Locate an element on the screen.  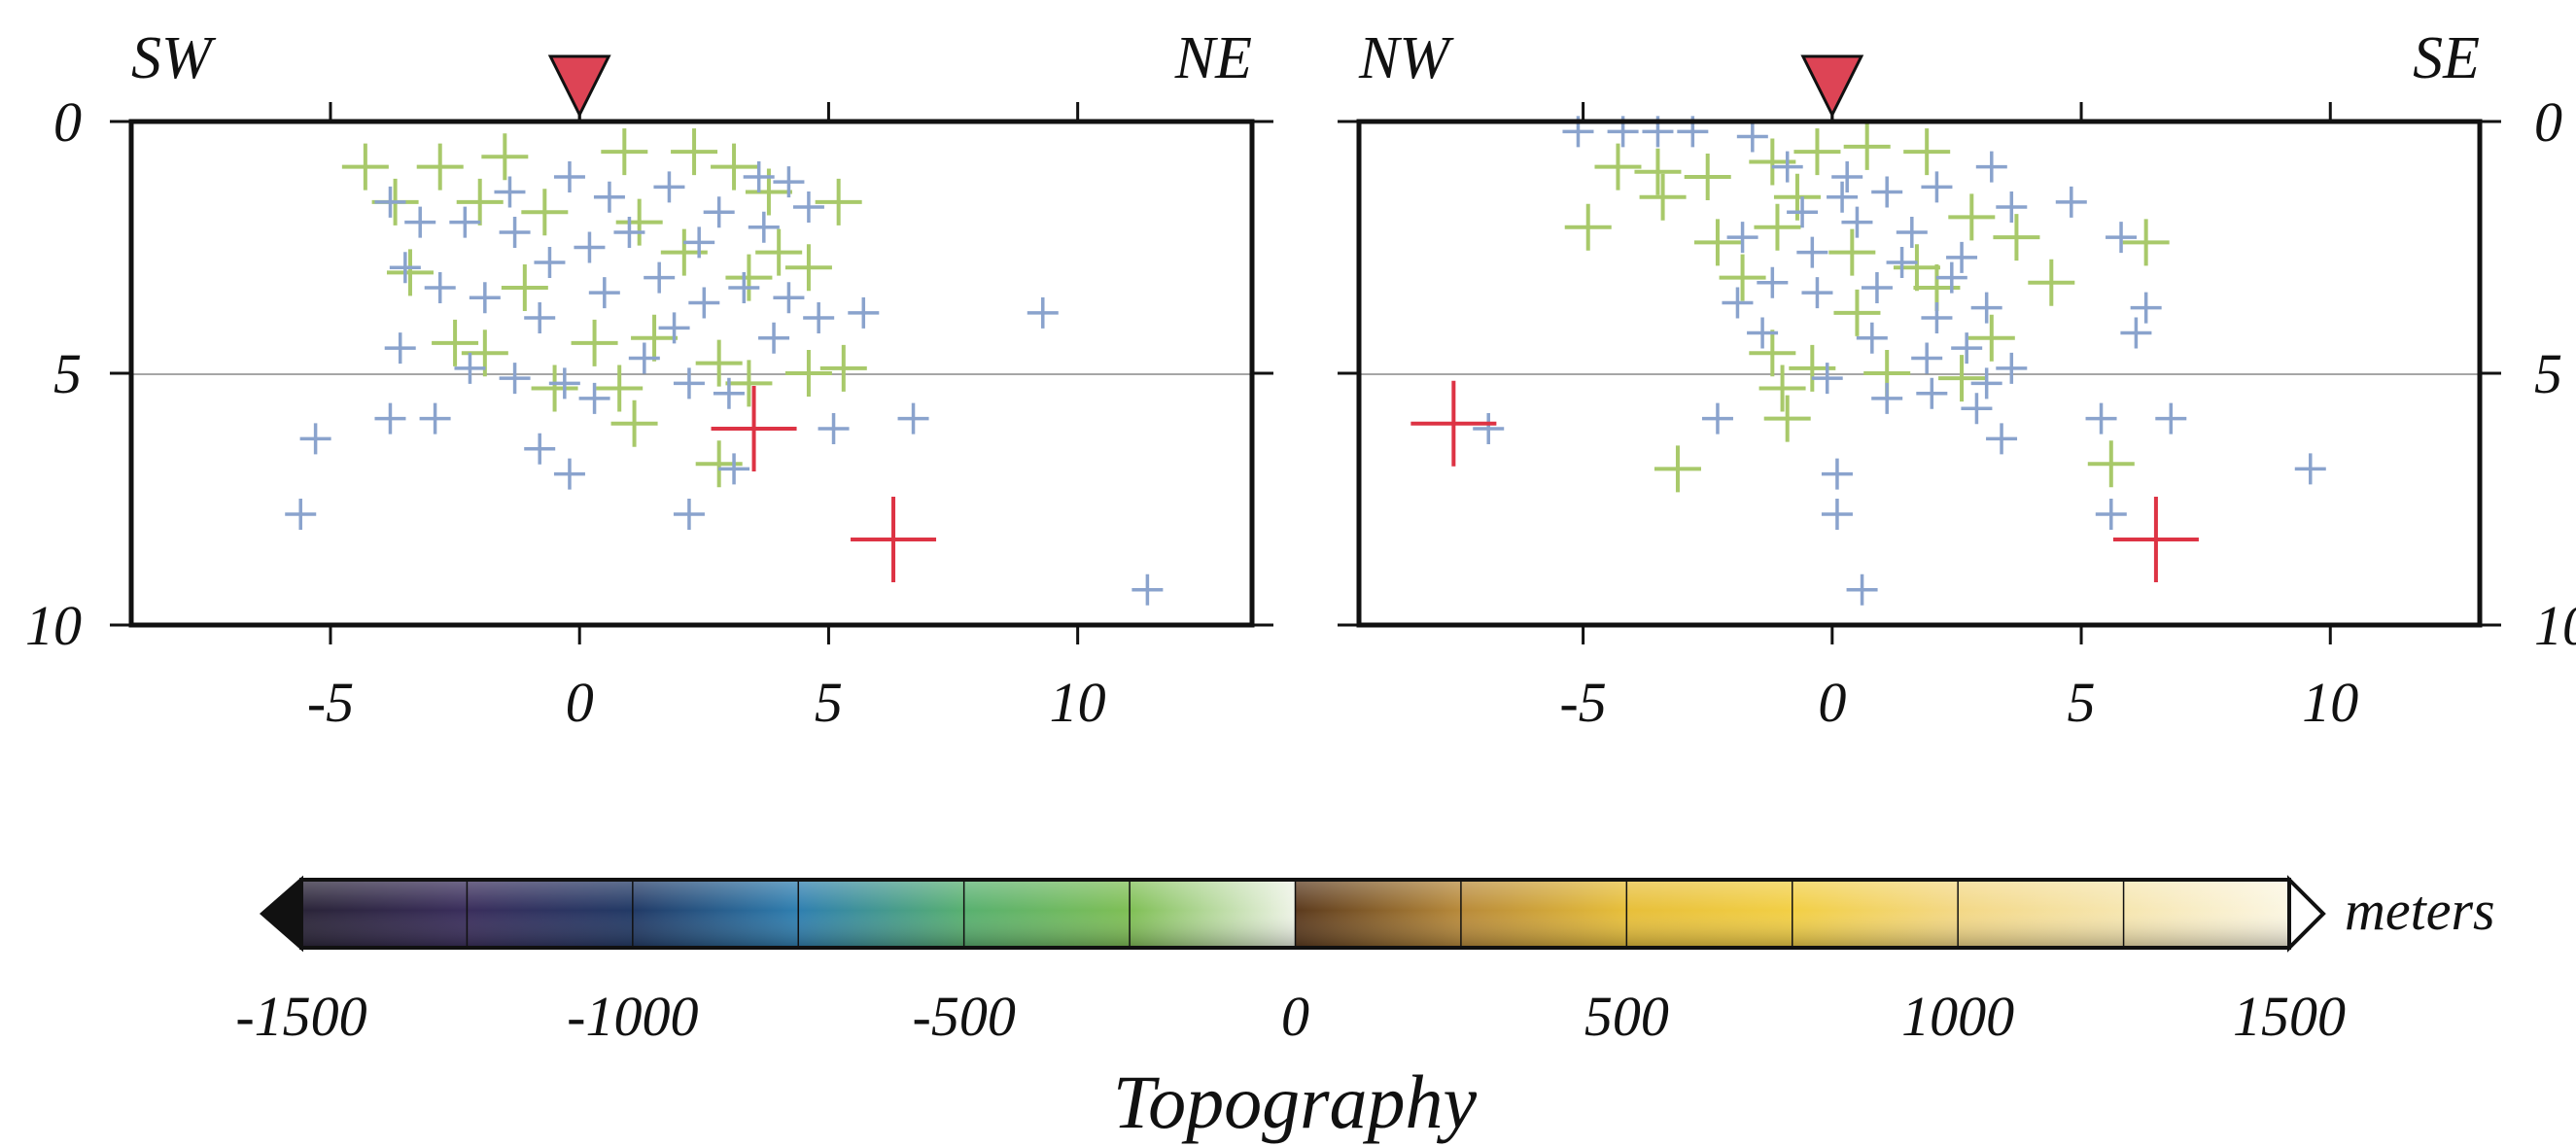
colorbar-tick-label: 0 is located at coordinates (1295, 1017).